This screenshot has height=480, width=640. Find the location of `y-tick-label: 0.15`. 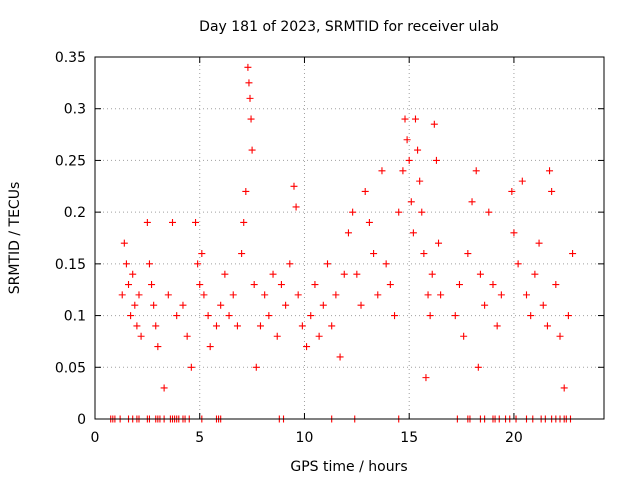

y-tick-label: 0.15 is located at coordinates (70, 265).